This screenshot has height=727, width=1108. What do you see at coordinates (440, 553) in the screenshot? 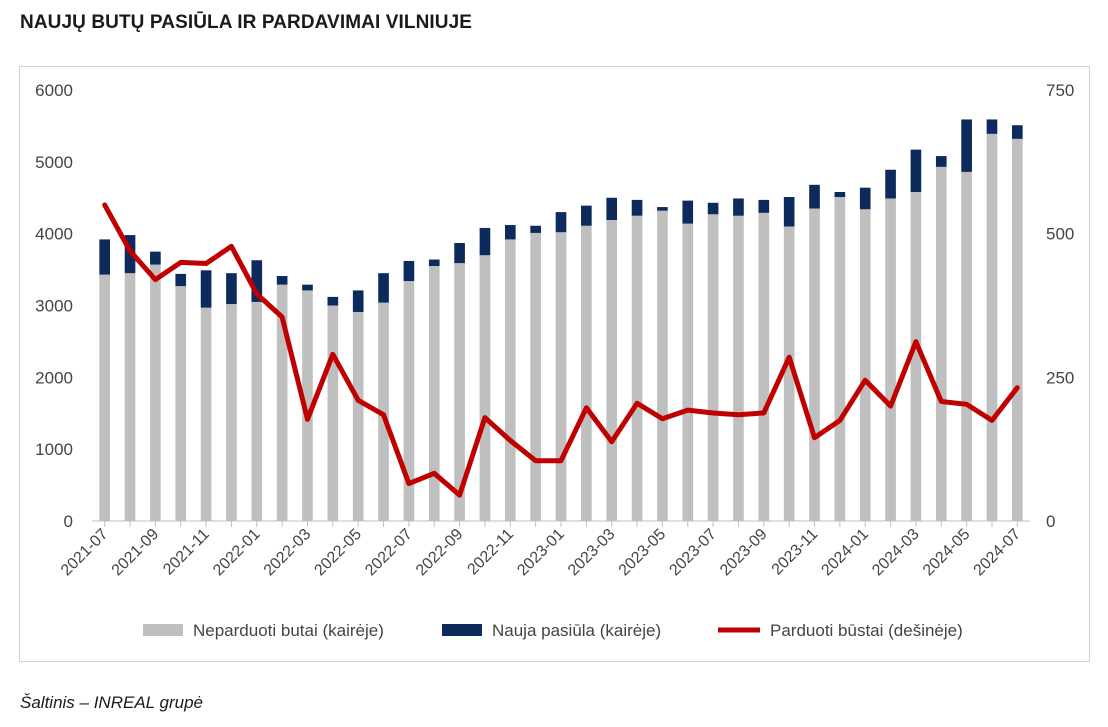
I see `x-tick-label: 2022-09` at bounding box center [440, 553].